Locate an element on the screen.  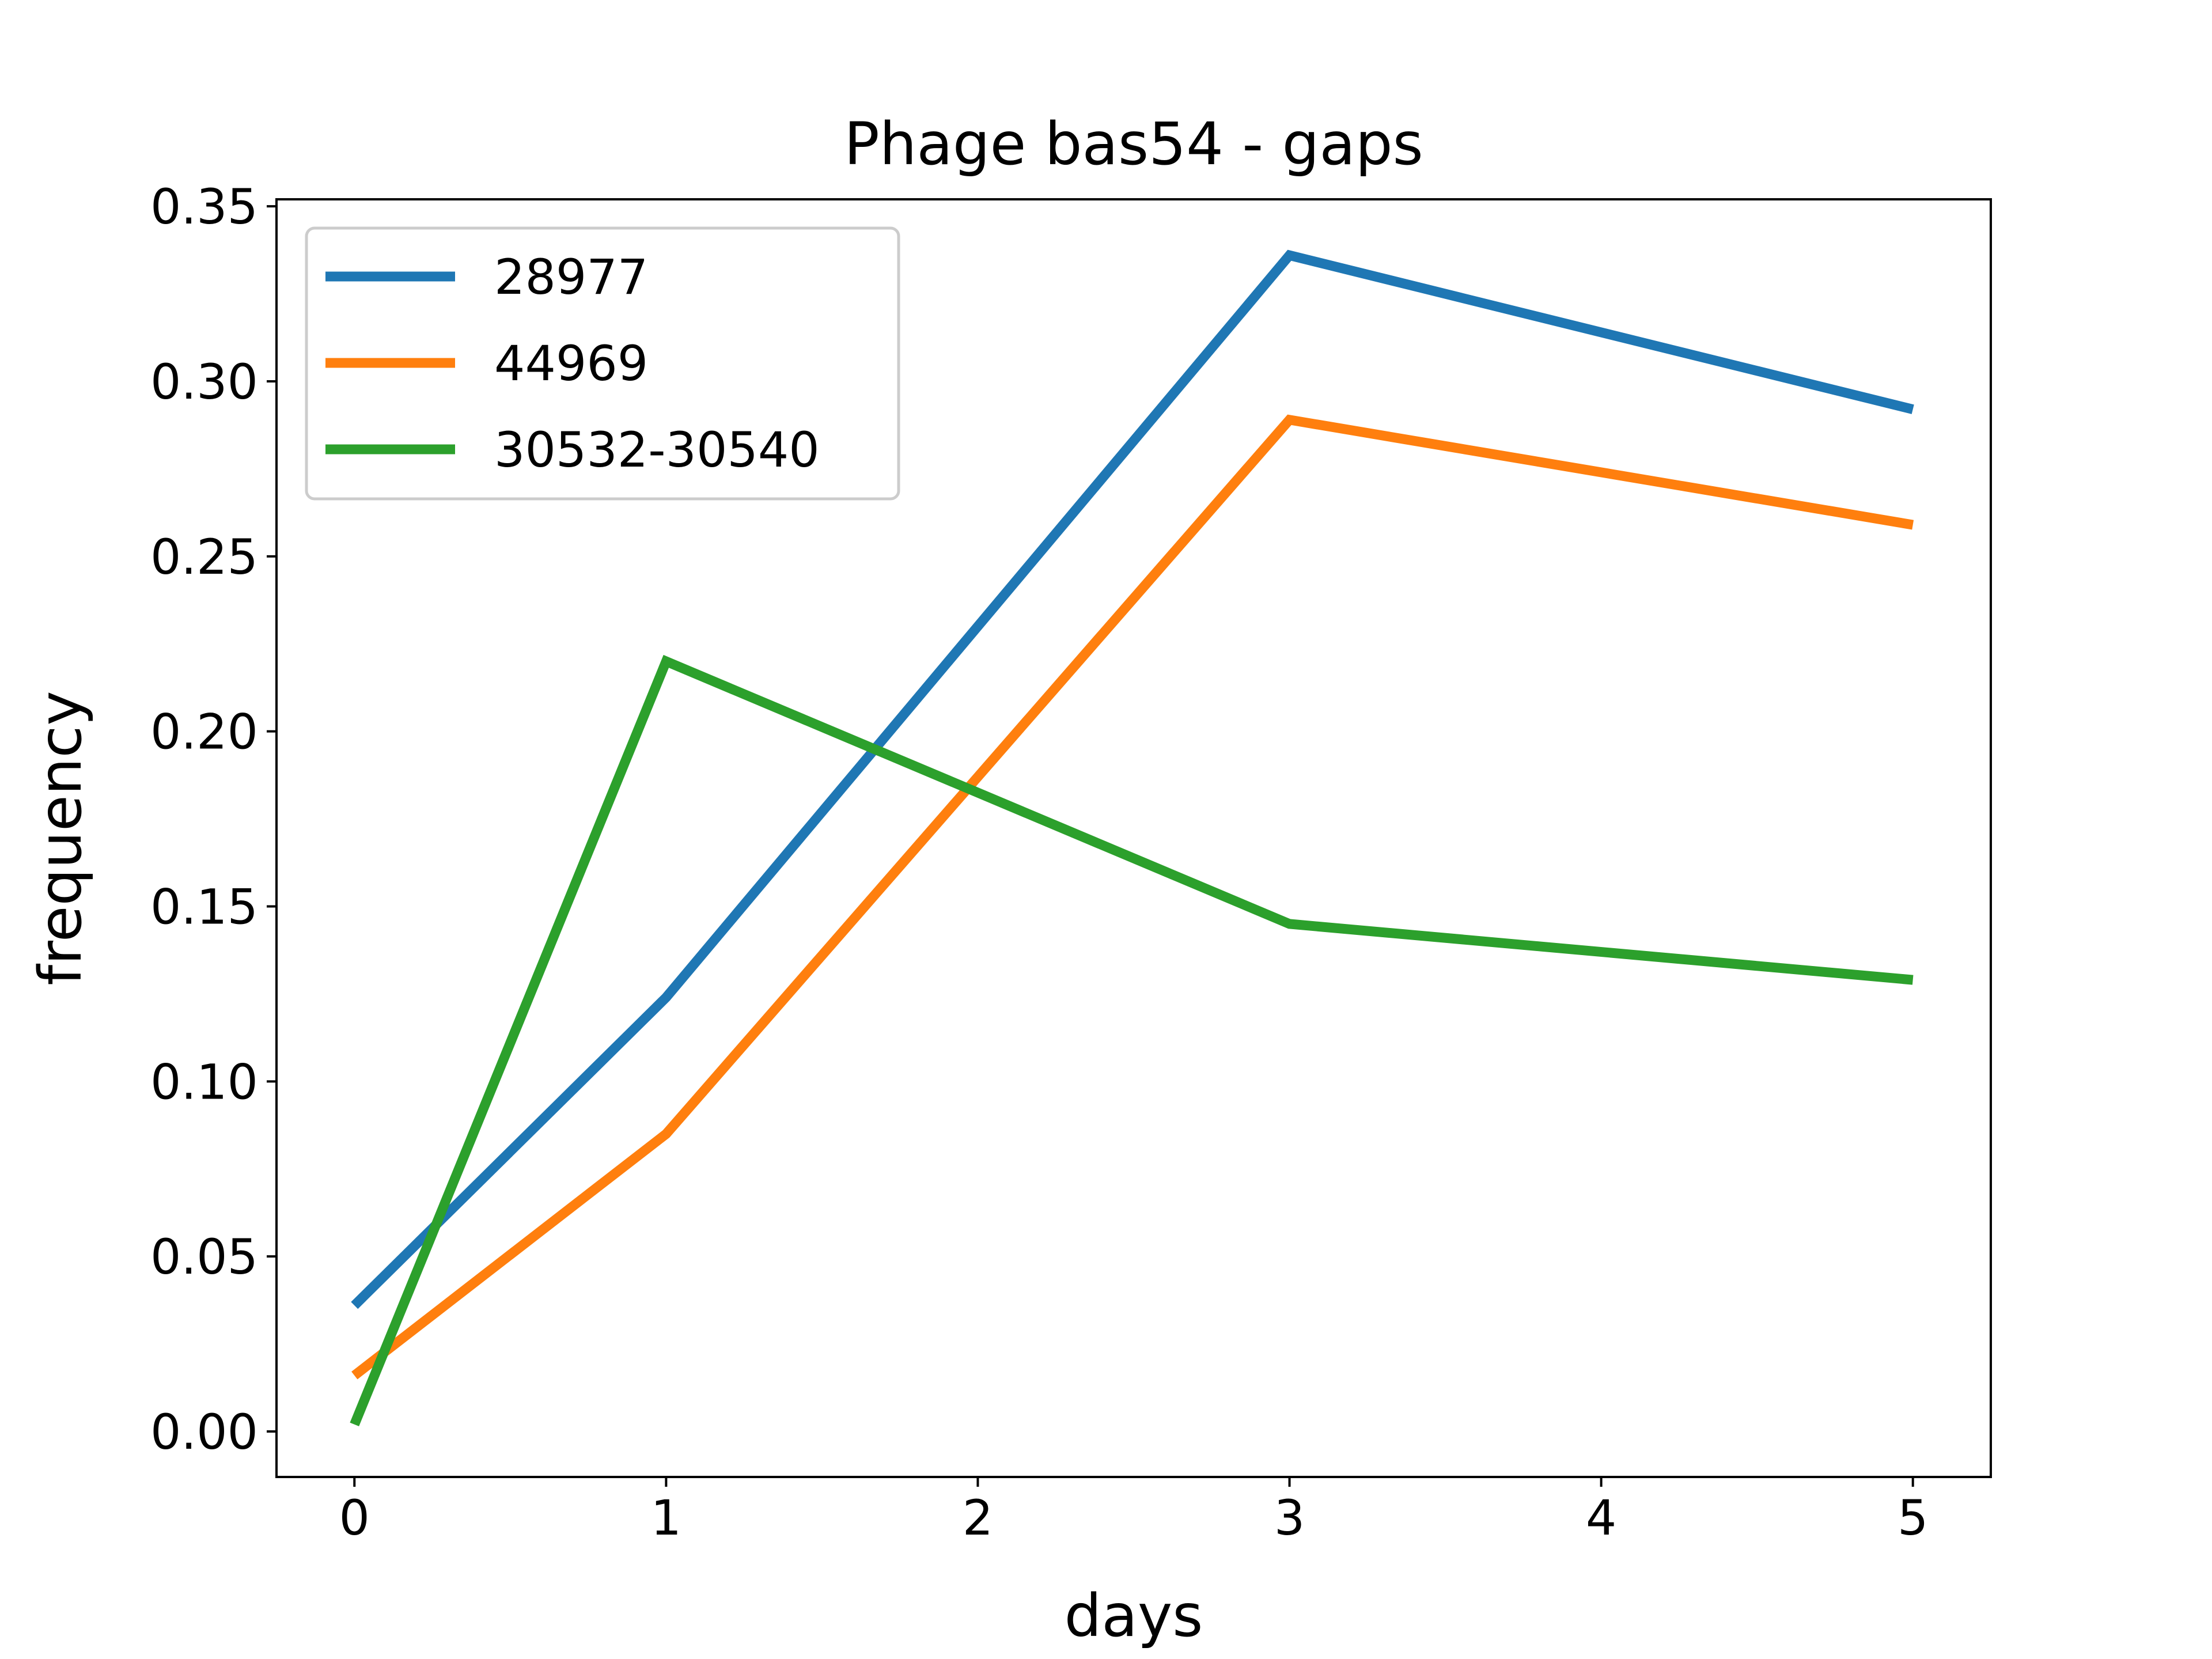
y-axis-label: frequency is located at coordinates (60, 838).